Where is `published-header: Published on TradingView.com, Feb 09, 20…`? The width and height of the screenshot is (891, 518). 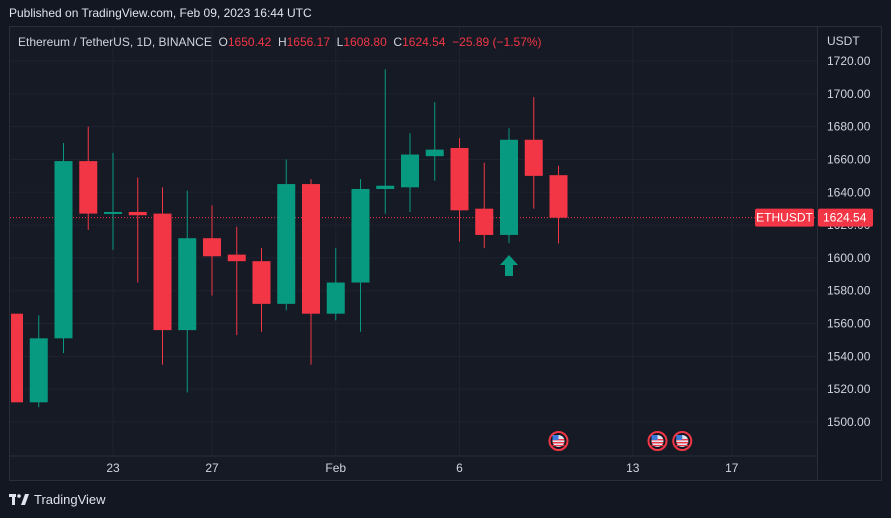
published-header: Published on TradingView.com, Feb 09, 20… is located at coordinates (160, 13).